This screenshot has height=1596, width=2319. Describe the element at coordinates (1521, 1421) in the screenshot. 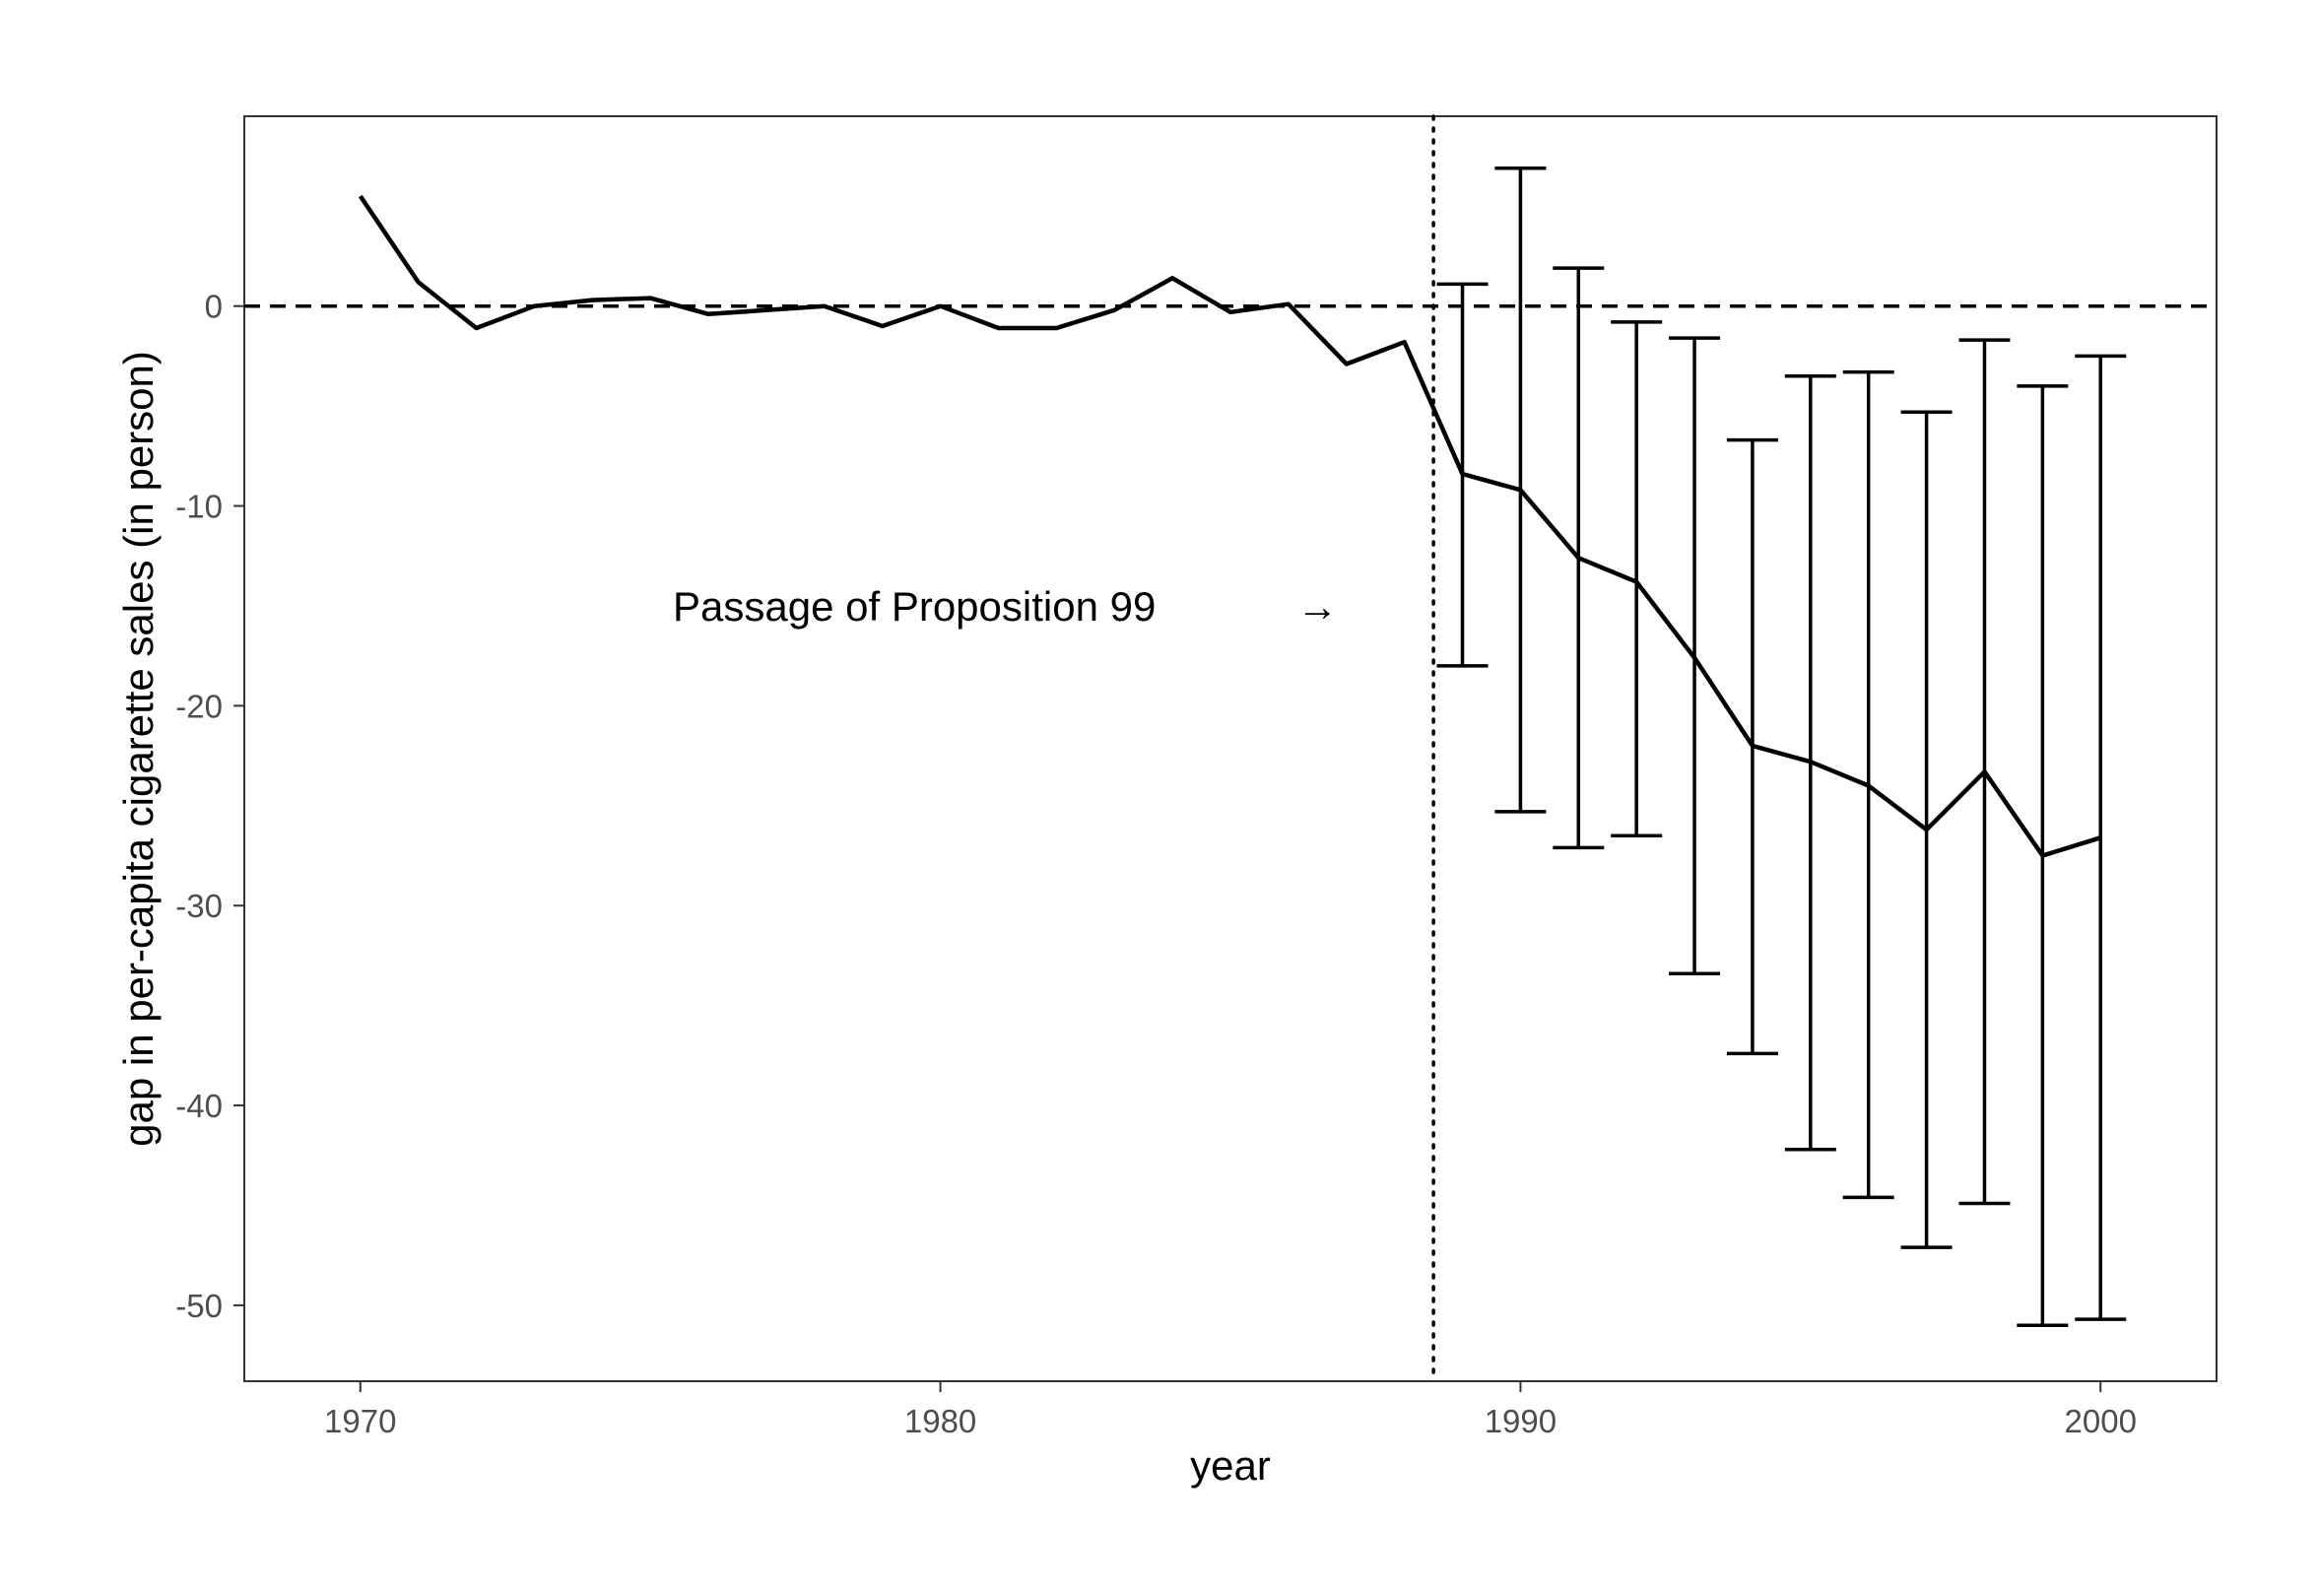

I see `x-tick-label: 1990` at that location.